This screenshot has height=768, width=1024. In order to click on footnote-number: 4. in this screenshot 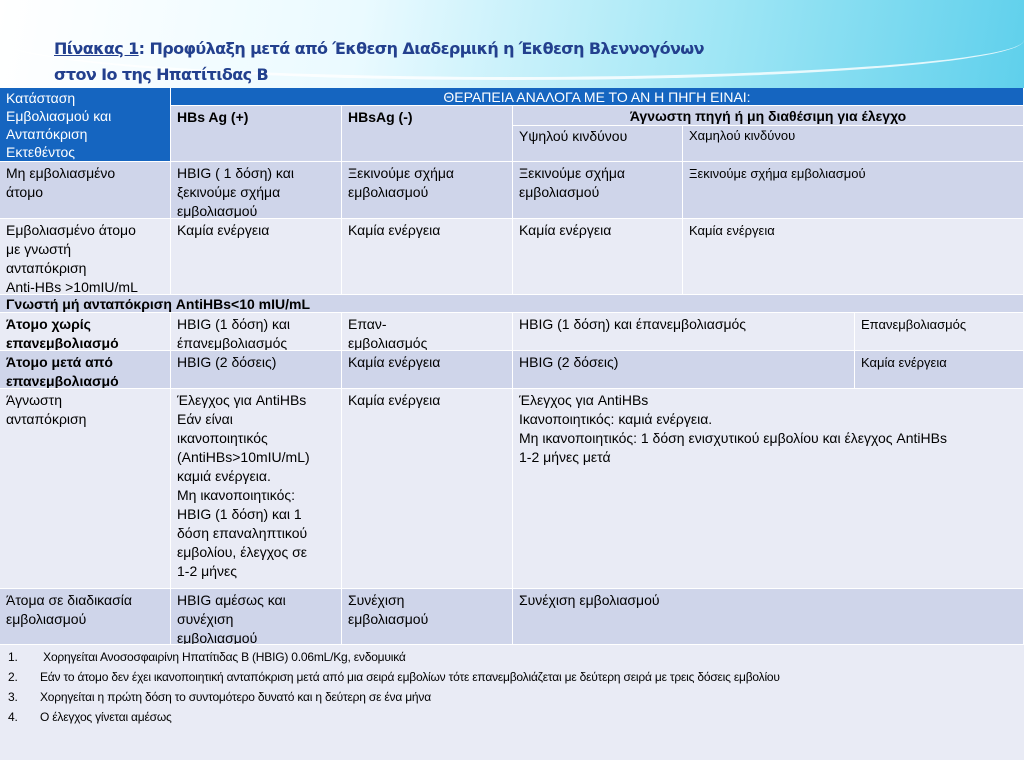, I will do `click(13, 717)`.